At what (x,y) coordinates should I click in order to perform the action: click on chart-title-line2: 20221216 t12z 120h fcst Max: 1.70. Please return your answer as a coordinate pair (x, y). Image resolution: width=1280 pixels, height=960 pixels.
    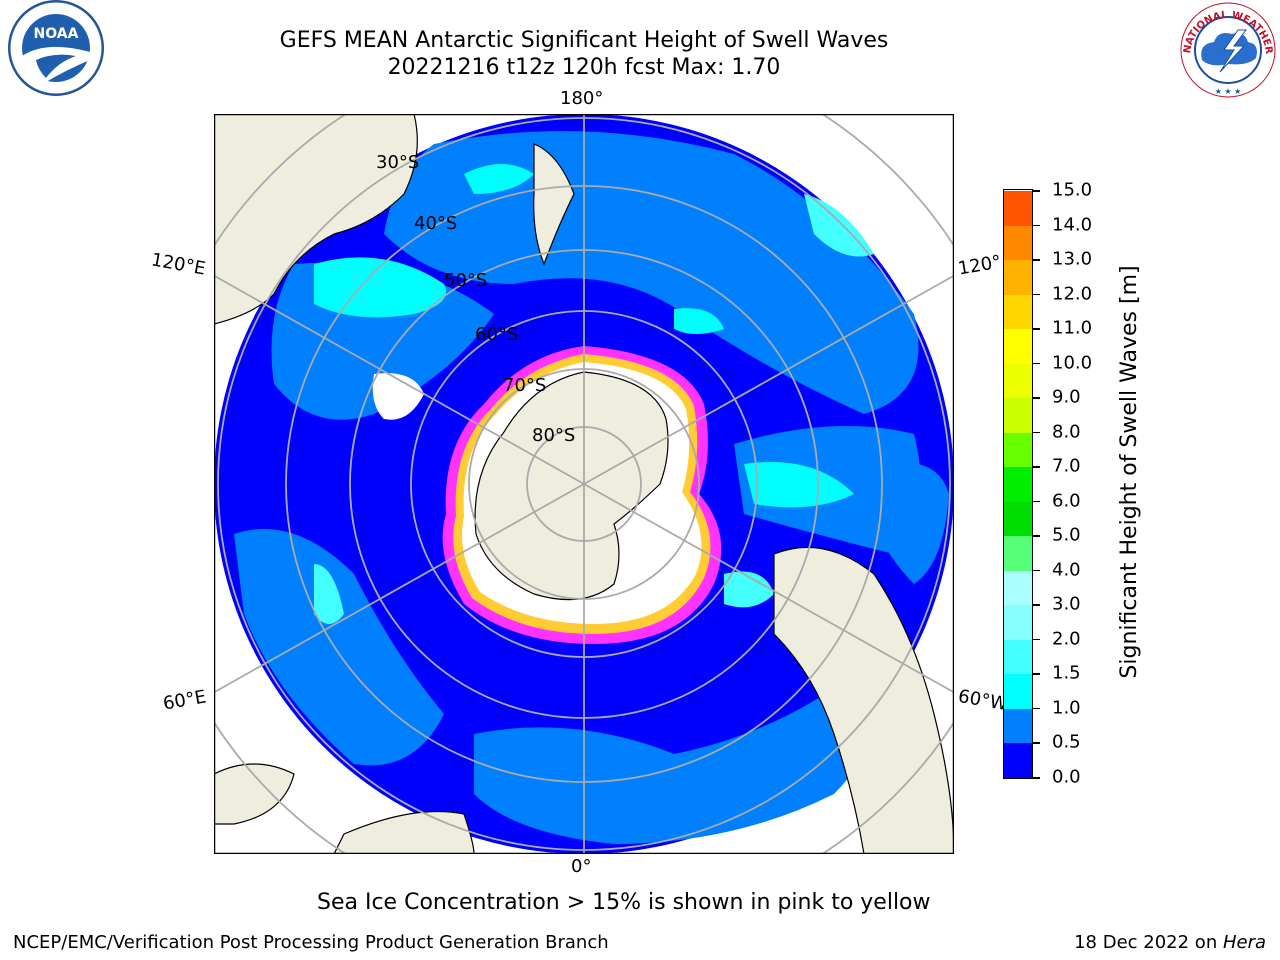
    Looking at the image, I should click on (584, 67).